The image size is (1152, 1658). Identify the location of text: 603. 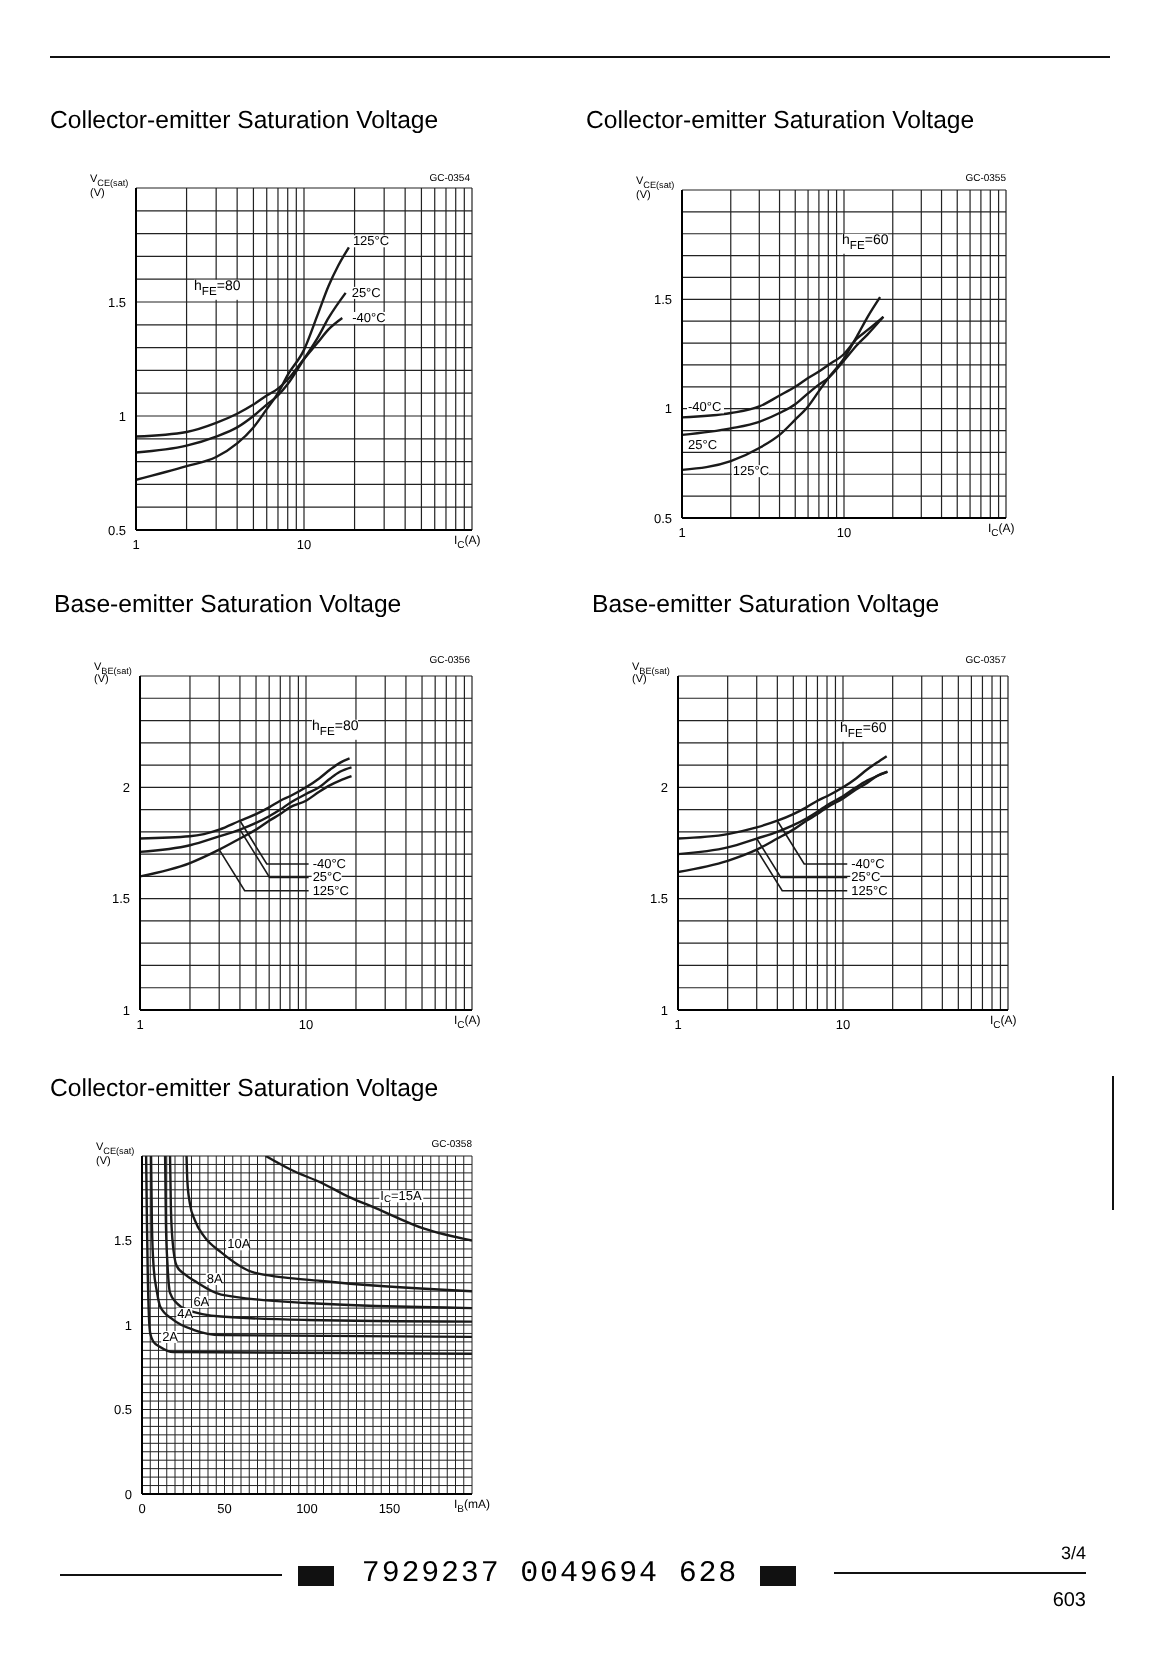
(1069, 1601).